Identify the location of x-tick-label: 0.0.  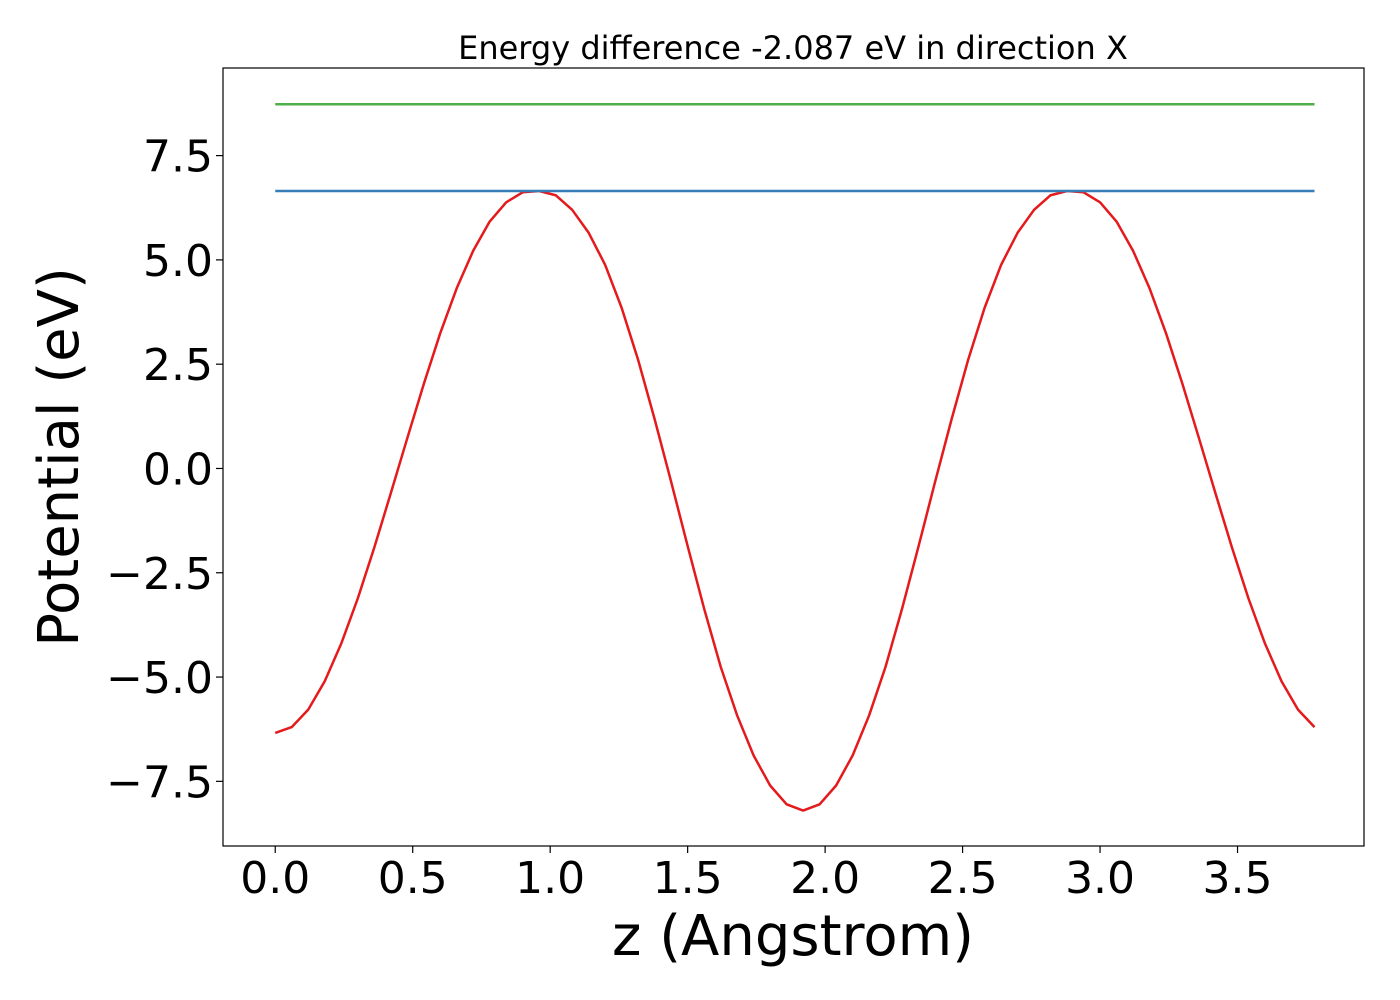
(275, 878).